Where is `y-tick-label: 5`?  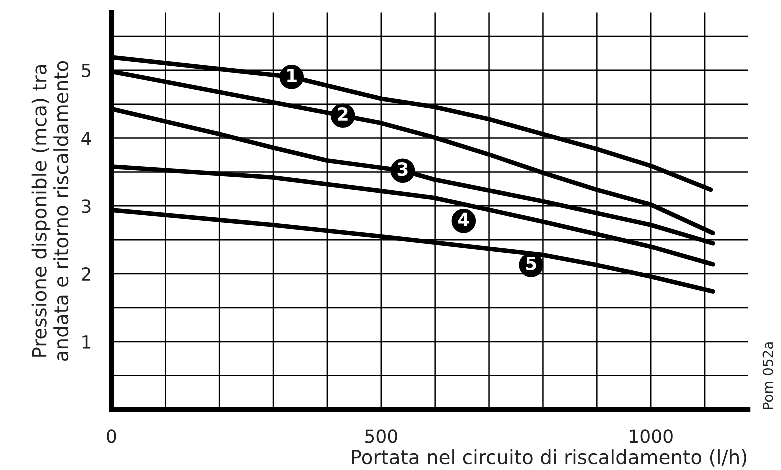
y-tick-label: 5 is located at coordinates (86, 71).